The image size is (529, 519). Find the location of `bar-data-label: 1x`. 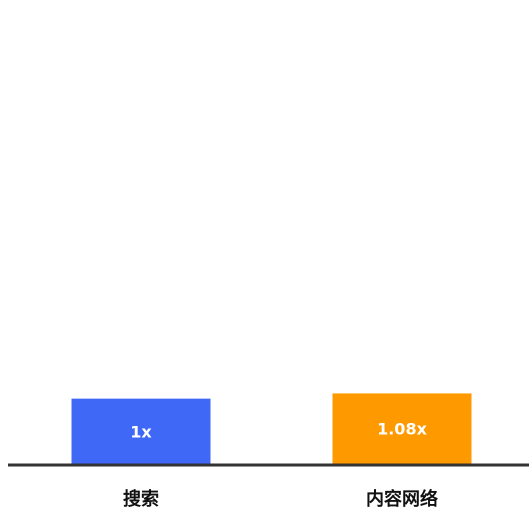

bar-data-label: 1x is located at coordinates (141, 431).